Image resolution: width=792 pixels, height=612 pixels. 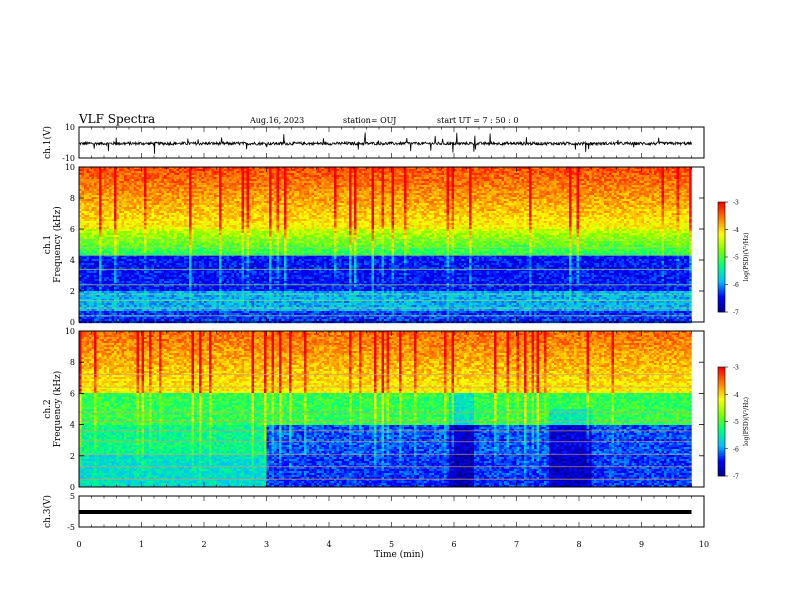 What do you see at coordinates (578, 544) in the screenshot?
I see `x-tick-label: 8` at bounding box center [578, 544].